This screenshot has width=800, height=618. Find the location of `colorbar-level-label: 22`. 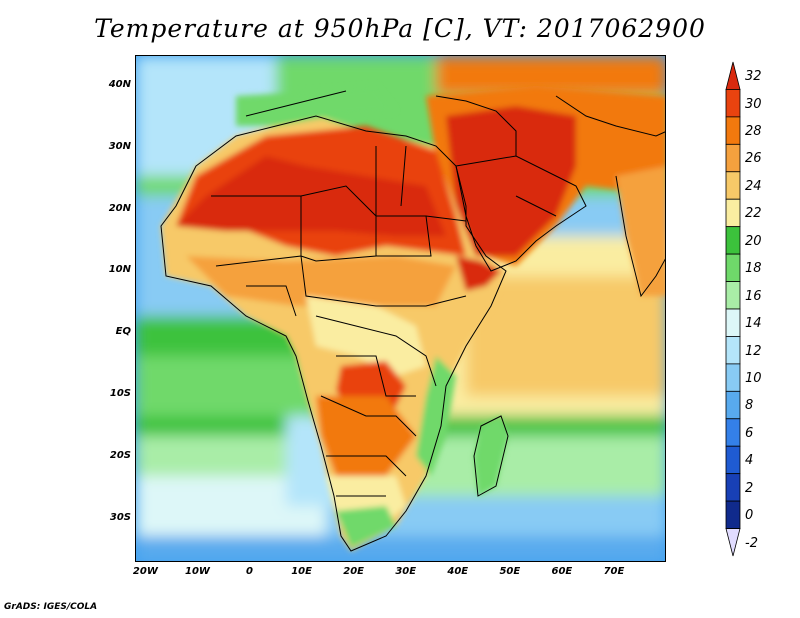

colorbar-level-label: 22 is located at coordinates (753, 214).